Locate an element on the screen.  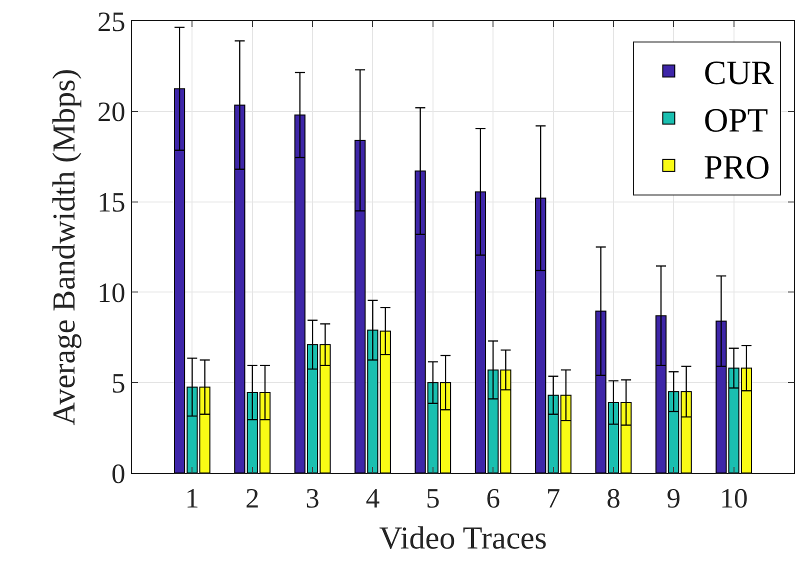
x-tick-label: 7 is located at coordinates (553, 499).